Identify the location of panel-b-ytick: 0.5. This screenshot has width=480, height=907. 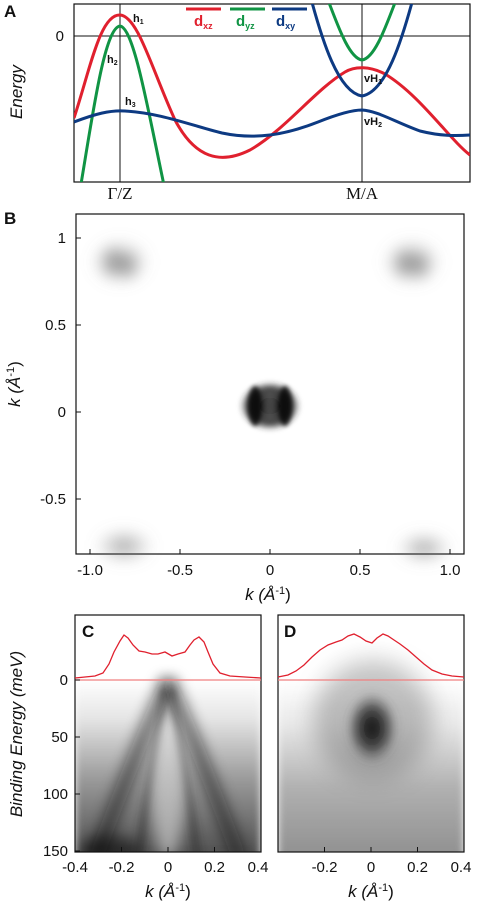
(55, 325).